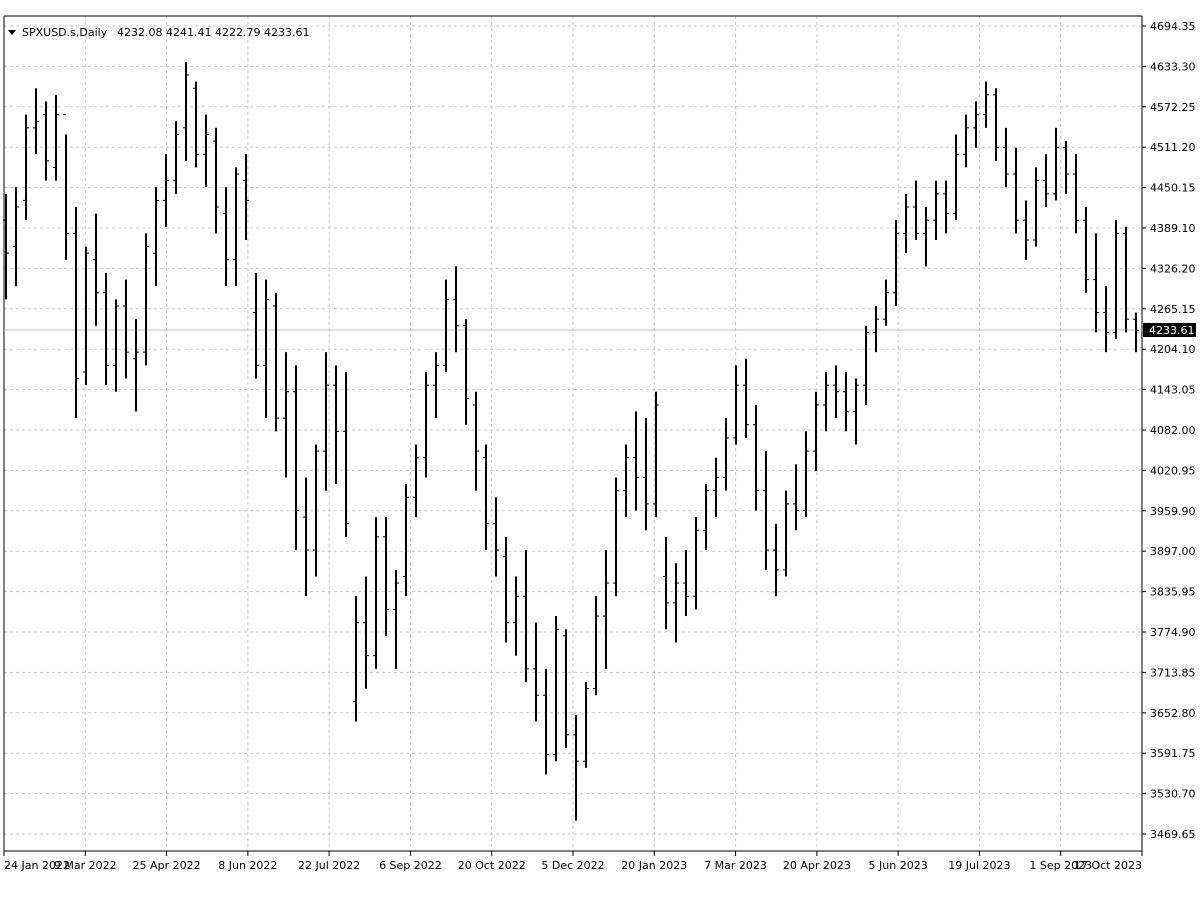 This screenshot has width=1200, height=904. Describe the element at coordinates (1173, 349) in the screenshot. I see `y-tick-label: 4204.10` at that location.